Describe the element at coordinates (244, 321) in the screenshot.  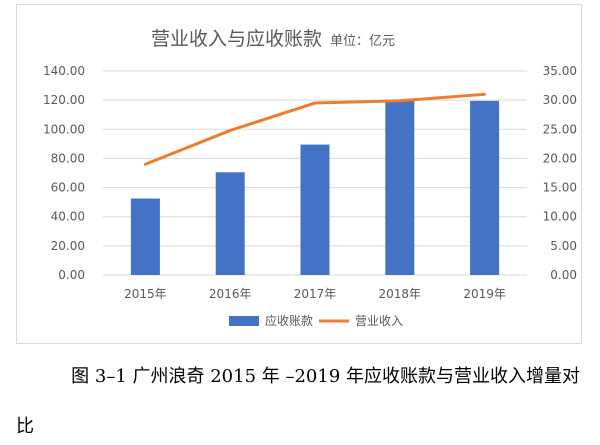
I see `legend-bar-swatch` at that location.